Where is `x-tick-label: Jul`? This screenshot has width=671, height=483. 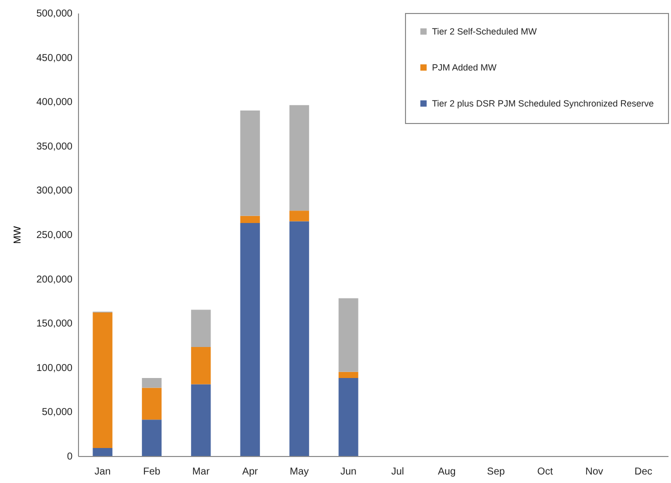 x-tick-label: Jul is located at coordinates (397, 472).